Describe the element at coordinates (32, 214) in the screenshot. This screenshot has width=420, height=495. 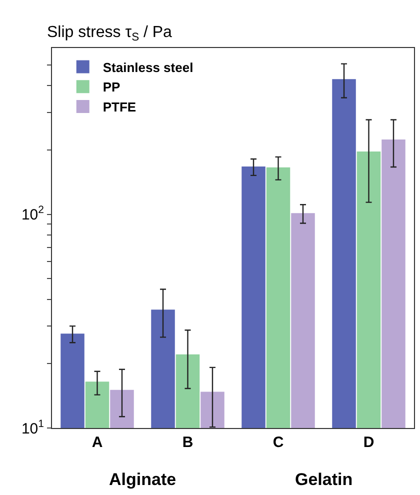
I see `y-tick-label: 10$^{2}$` at that location.